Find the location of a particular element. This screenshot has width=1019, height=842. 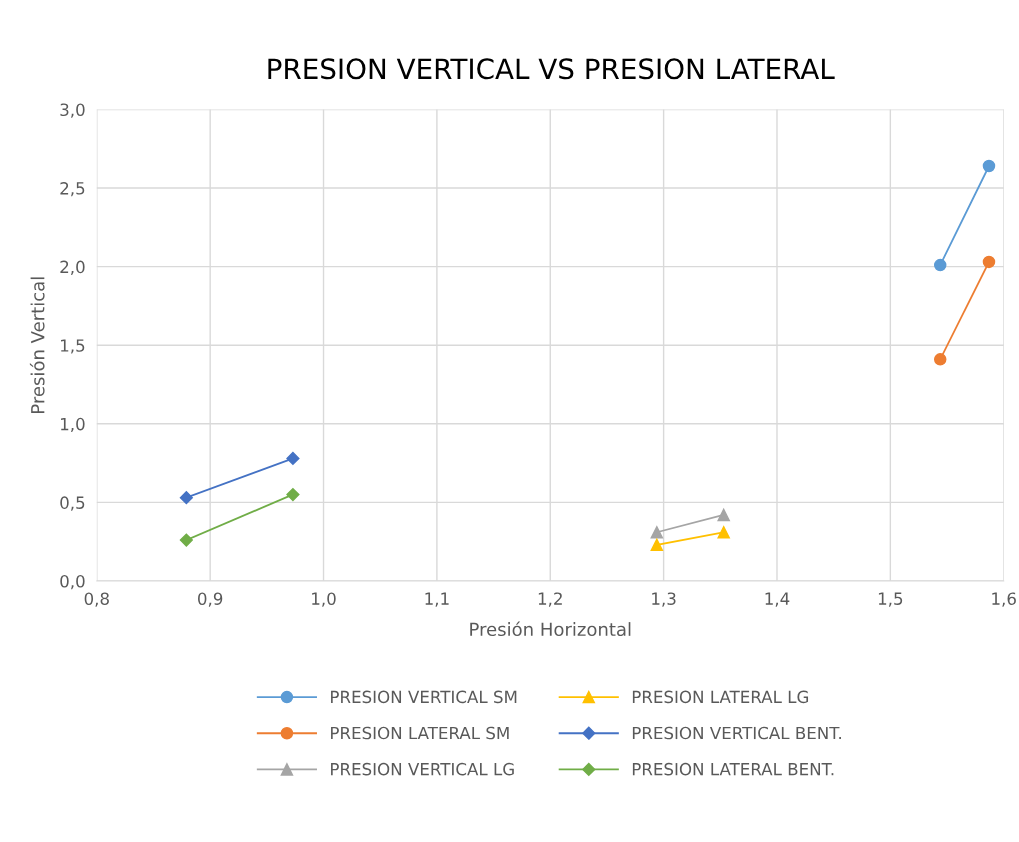

y-tick-label: 2,0 is located at coordinates (72, 267).